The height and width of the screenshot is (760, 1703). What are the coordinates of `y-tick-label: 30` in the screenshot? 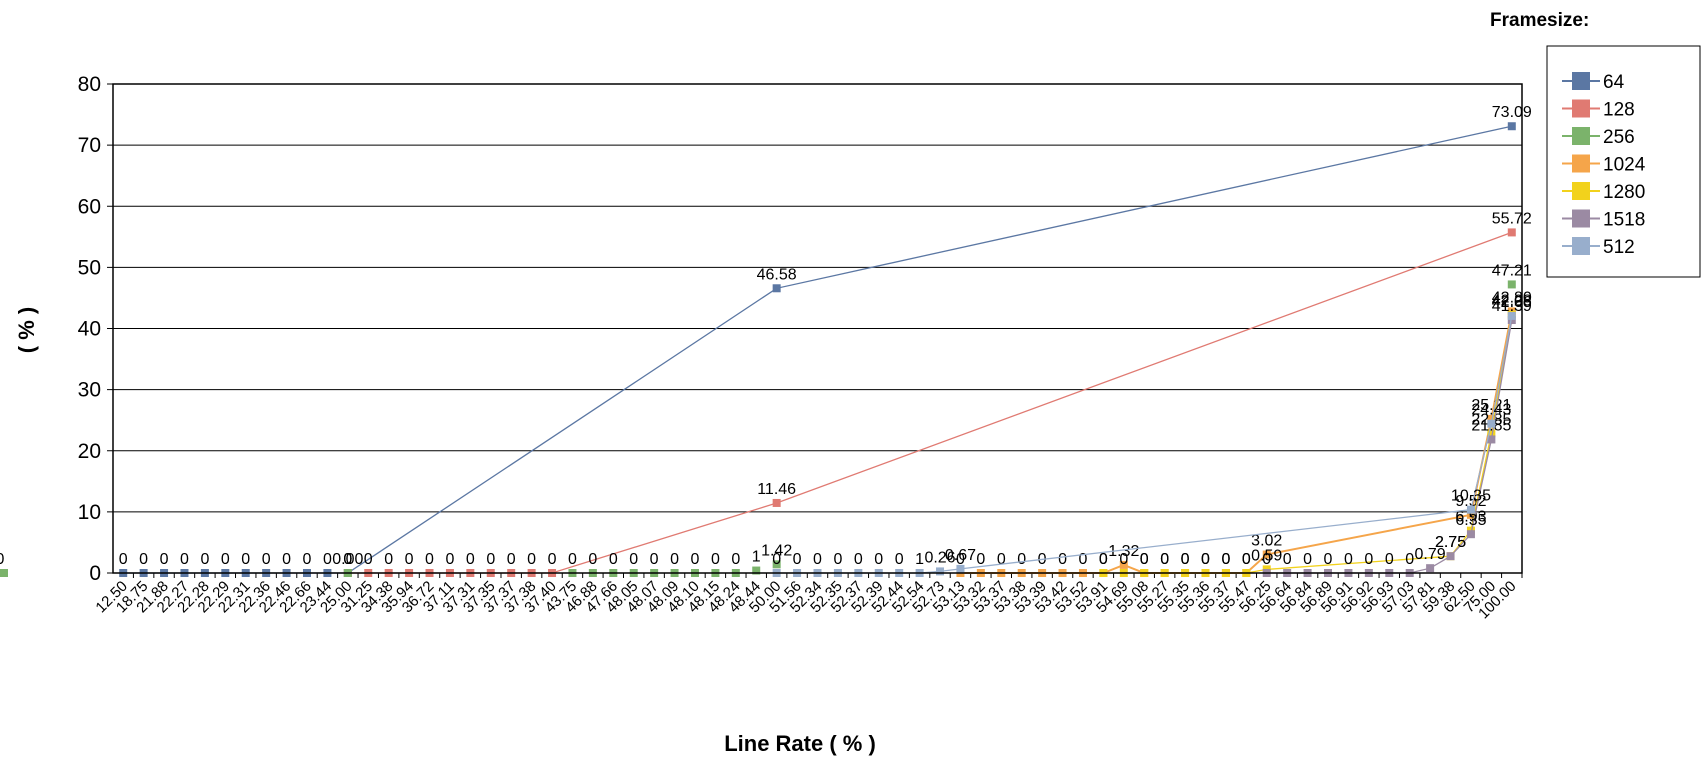 It's located at (89, 390).